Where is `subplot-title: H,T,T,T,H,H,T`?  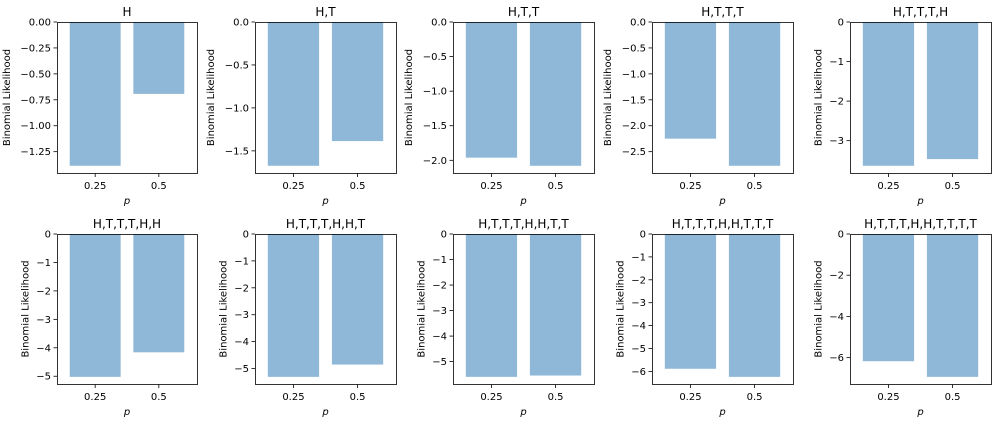
subplot-title: H,T,T,T,H,H,T is located at coordinates (326, 224).